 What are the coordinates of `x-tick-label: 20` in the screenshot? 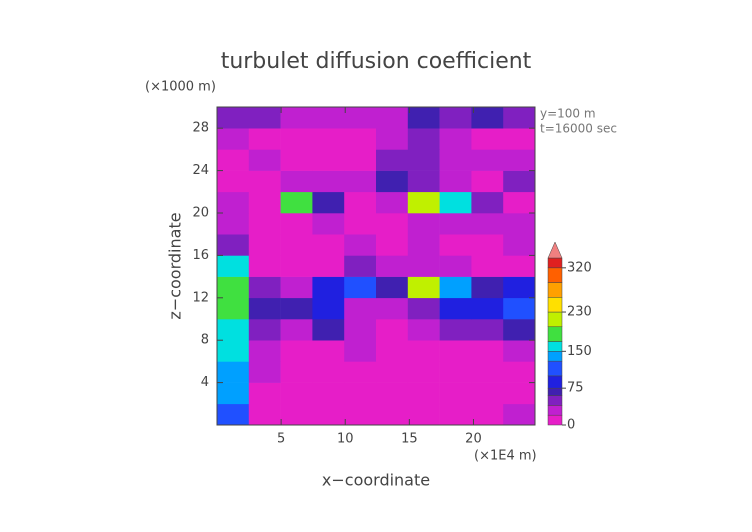 It's located at (473, 439).